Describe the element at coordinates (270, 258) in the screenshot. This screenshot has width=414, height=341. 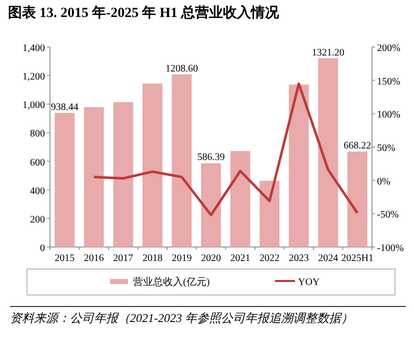
I see `x-tick-label: 2022` at that location.